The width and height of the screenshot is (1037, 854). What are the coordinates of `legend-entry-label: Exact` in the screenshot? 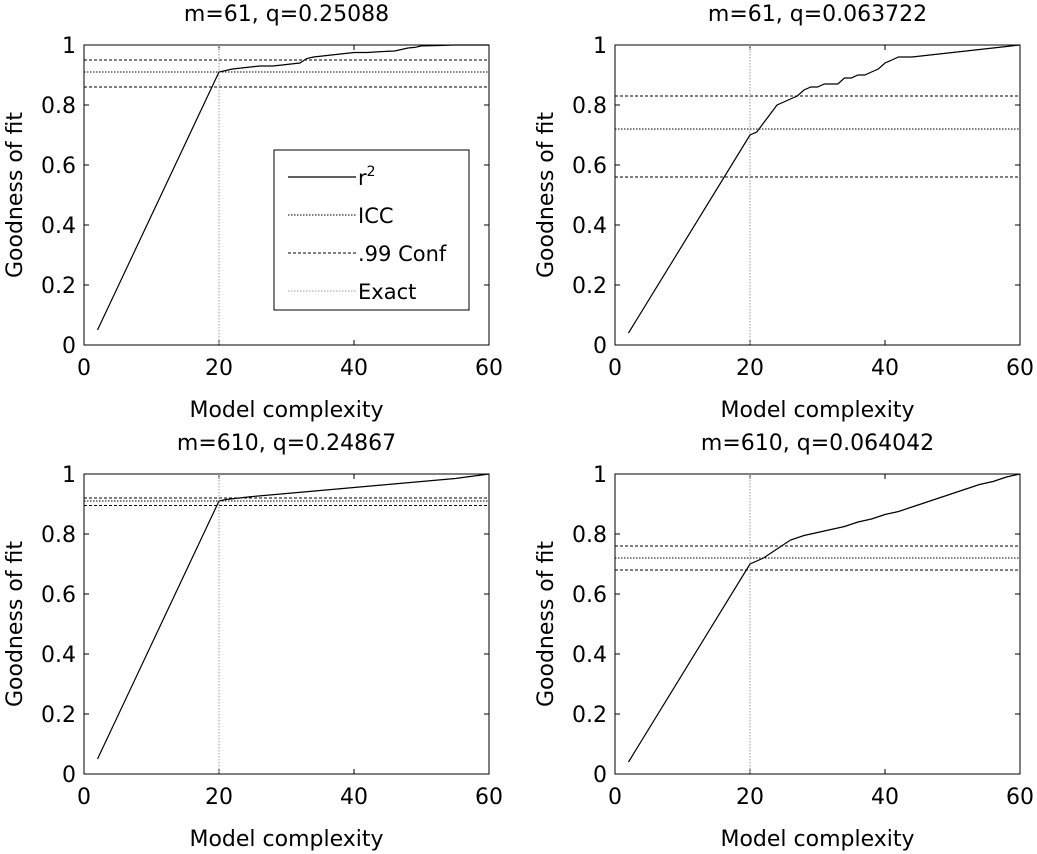 It's located at (387, 292).